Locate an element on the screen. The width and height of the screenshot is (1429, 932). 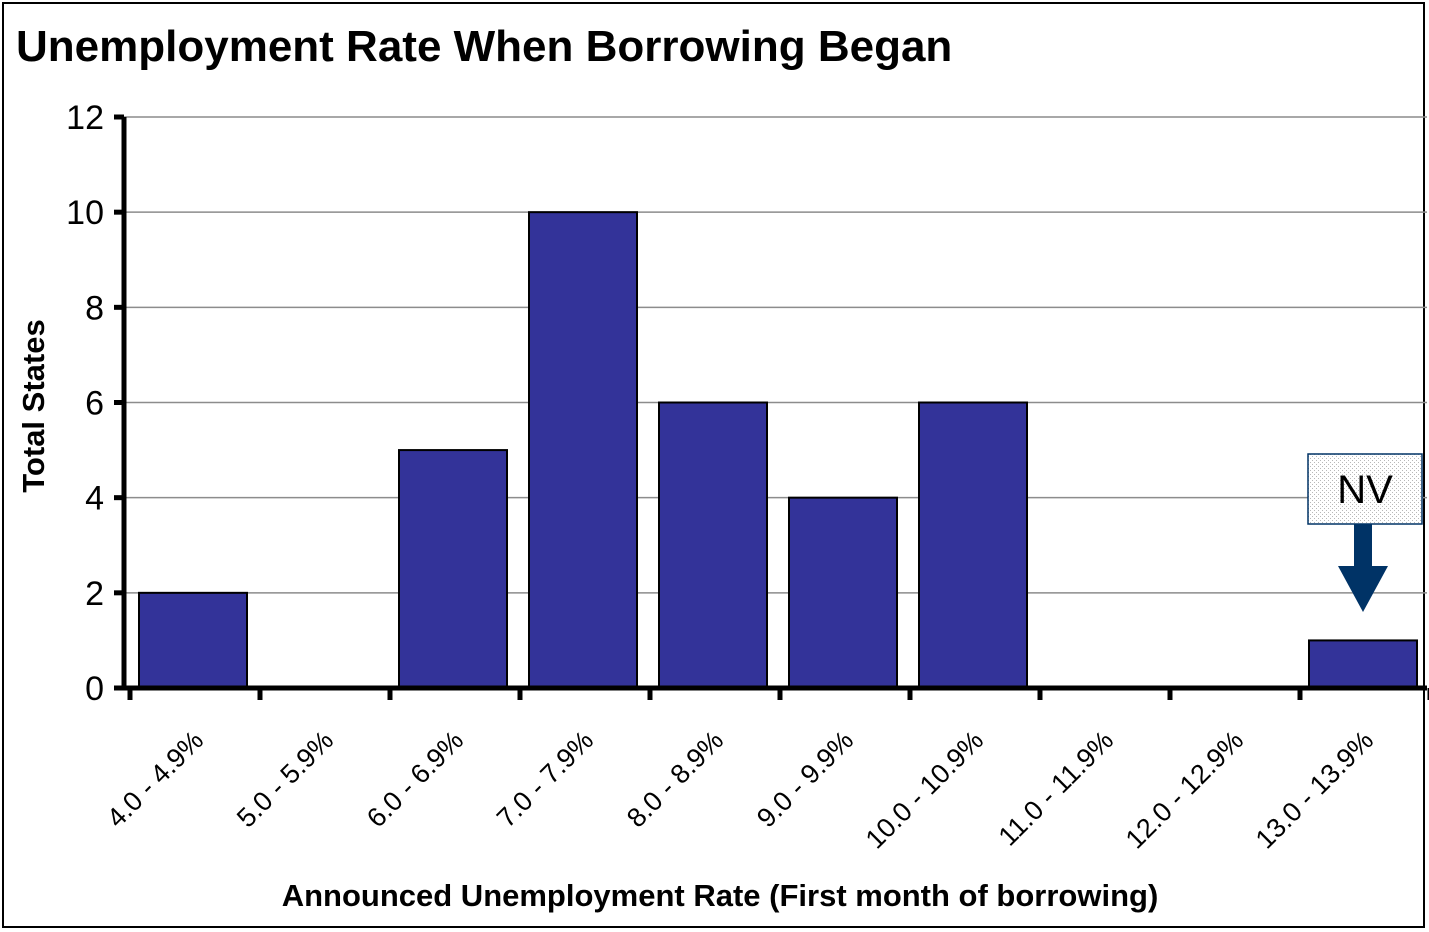
x-tick-label: 9.0 - 9.9% is located at coordinates (805, 779).